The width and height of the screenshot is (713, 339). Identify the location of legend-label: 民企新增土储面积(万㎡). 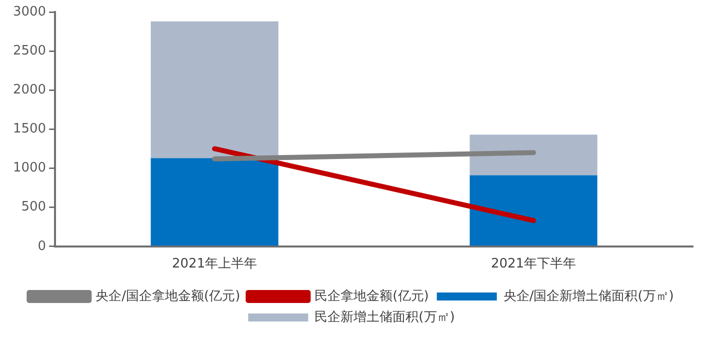
(384, 317).